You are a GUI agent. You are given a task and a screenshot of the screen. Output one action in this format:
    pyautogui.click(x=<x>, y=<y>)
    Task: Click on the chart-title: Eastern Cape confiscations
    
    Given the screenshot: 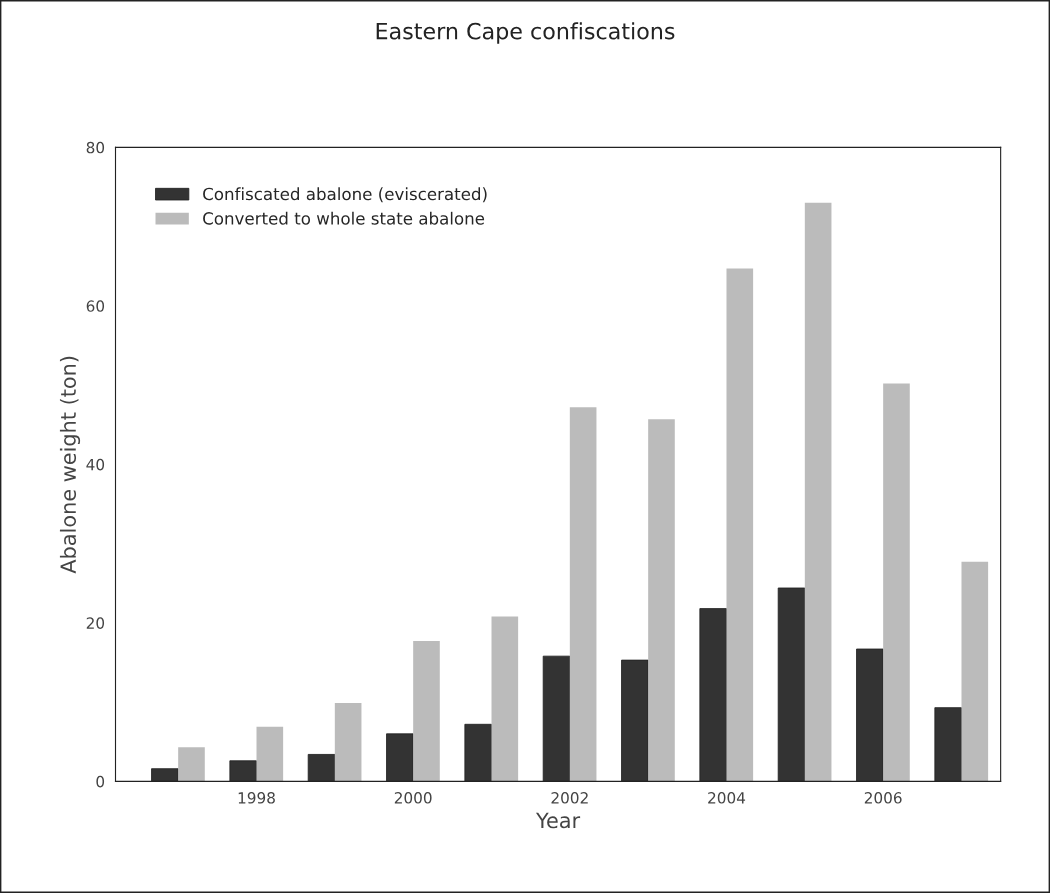 What is the action you would take?
    pyautogui.click(x=525, y=33)
    